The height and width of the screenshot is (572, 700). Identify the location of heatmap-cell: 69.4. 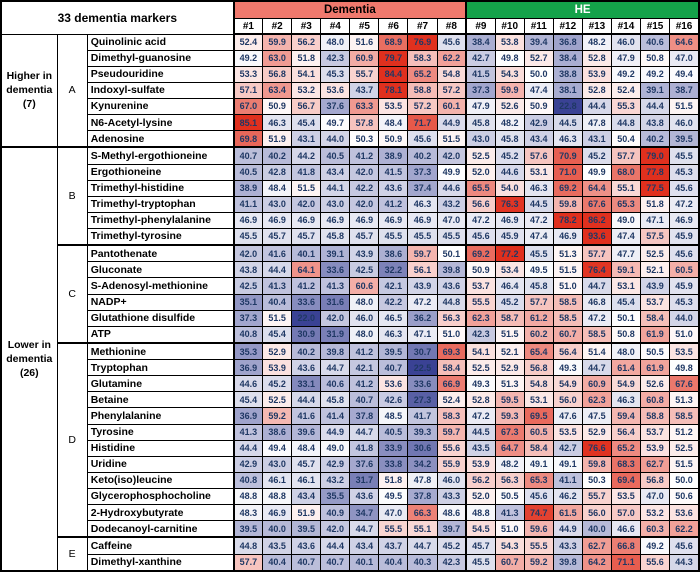
(626, 480).